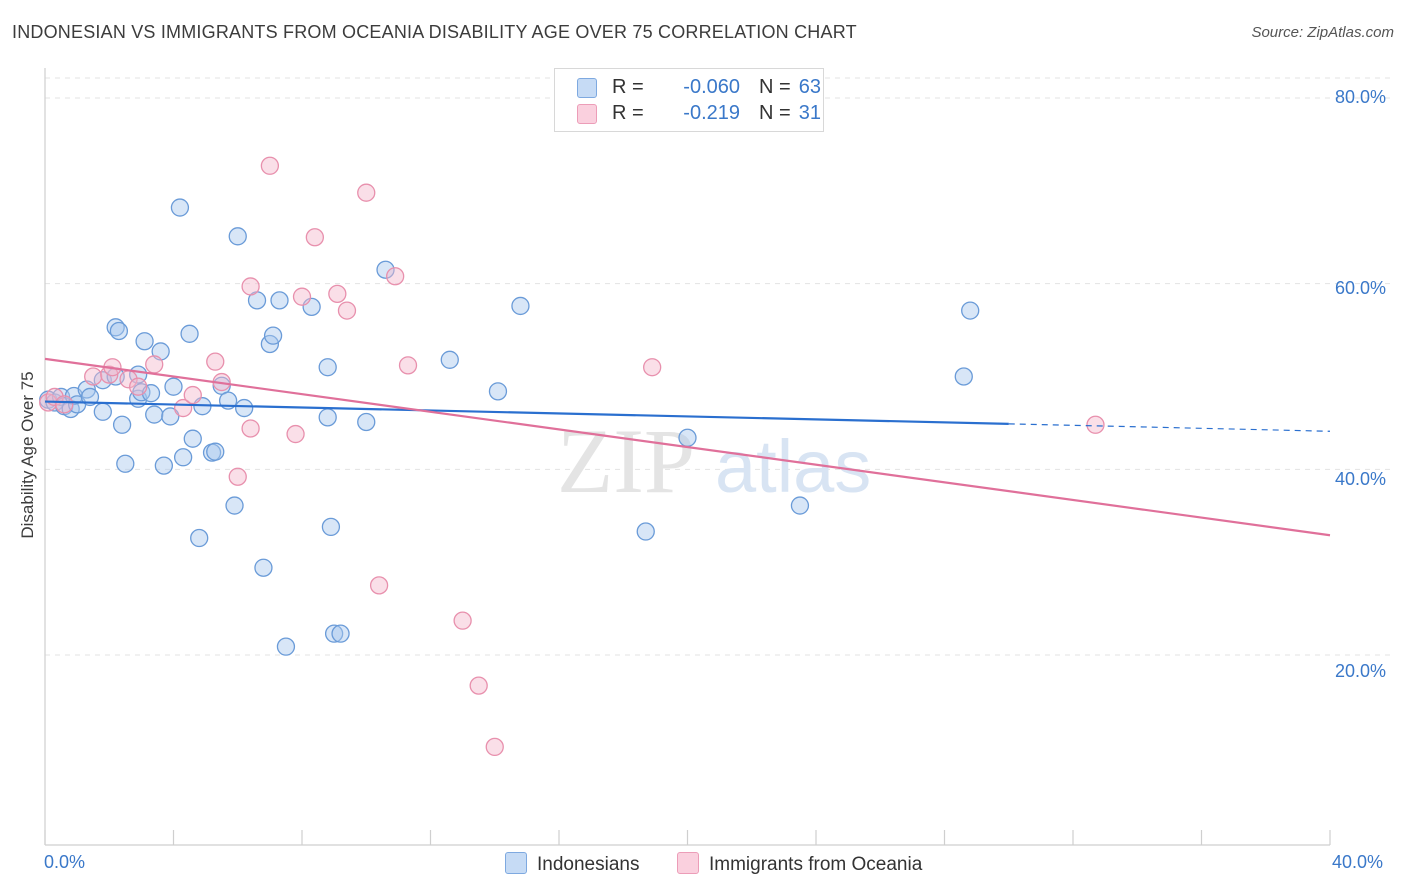  What do you see at coordinates (526, 412) in the screenshot?
I see `trend-line-indonesians` at bounding box center [526, 412].